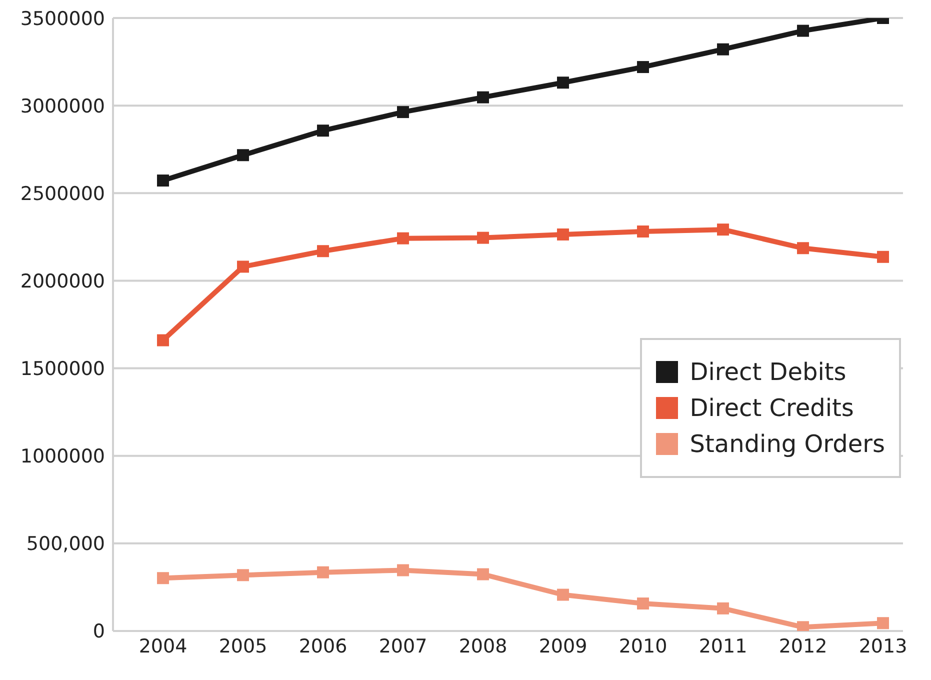 The height and width of the screenshot is (680, 931). Describe the element at coordinates (643, 646) in the screenshot. I see `x-tick-label: 2010` at that location.